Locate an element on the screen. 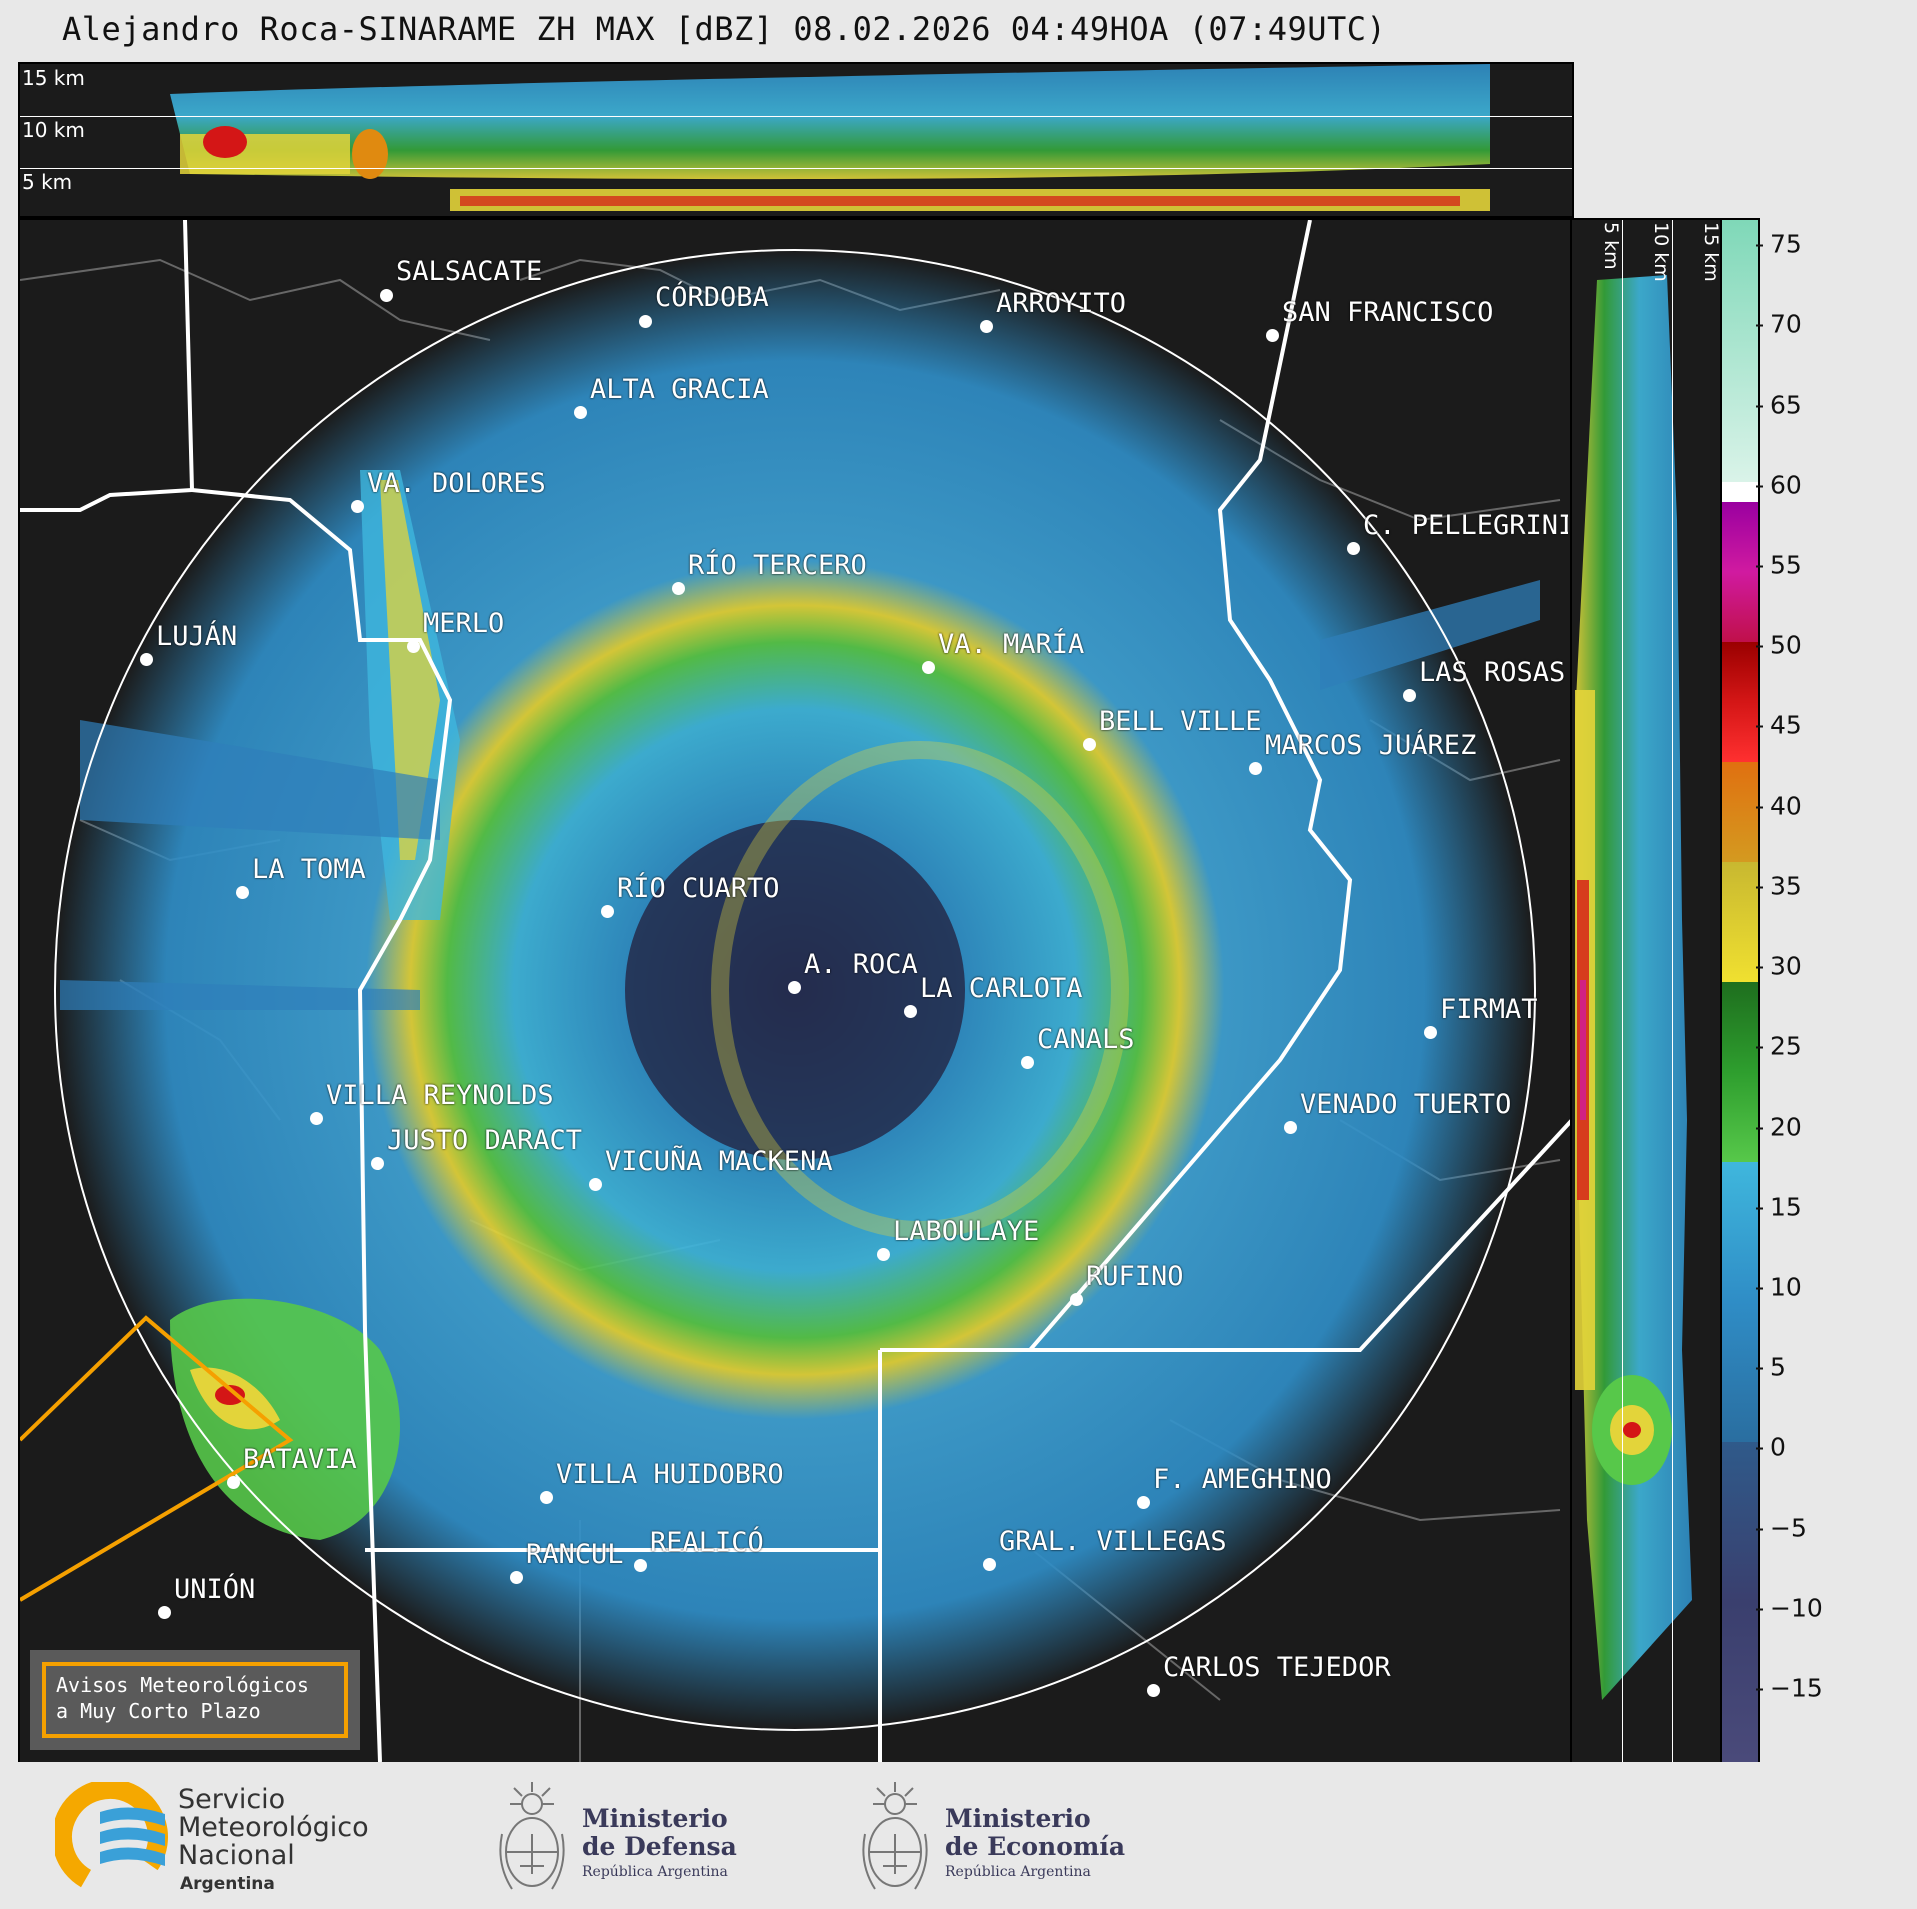  city-label: LAS ROSAS is located at coordinates (1492, 672).